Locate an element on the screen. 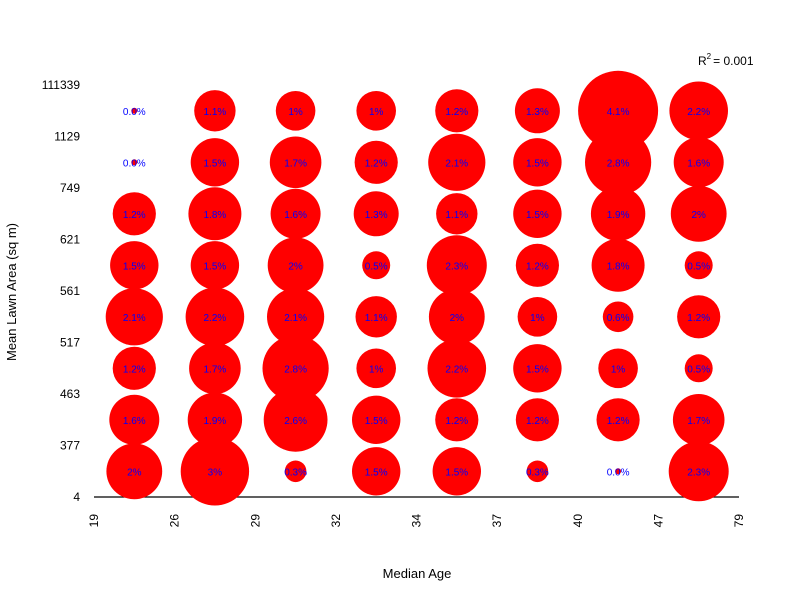  bubble-value-label: 2.2% is located at coordinates (215, 318).